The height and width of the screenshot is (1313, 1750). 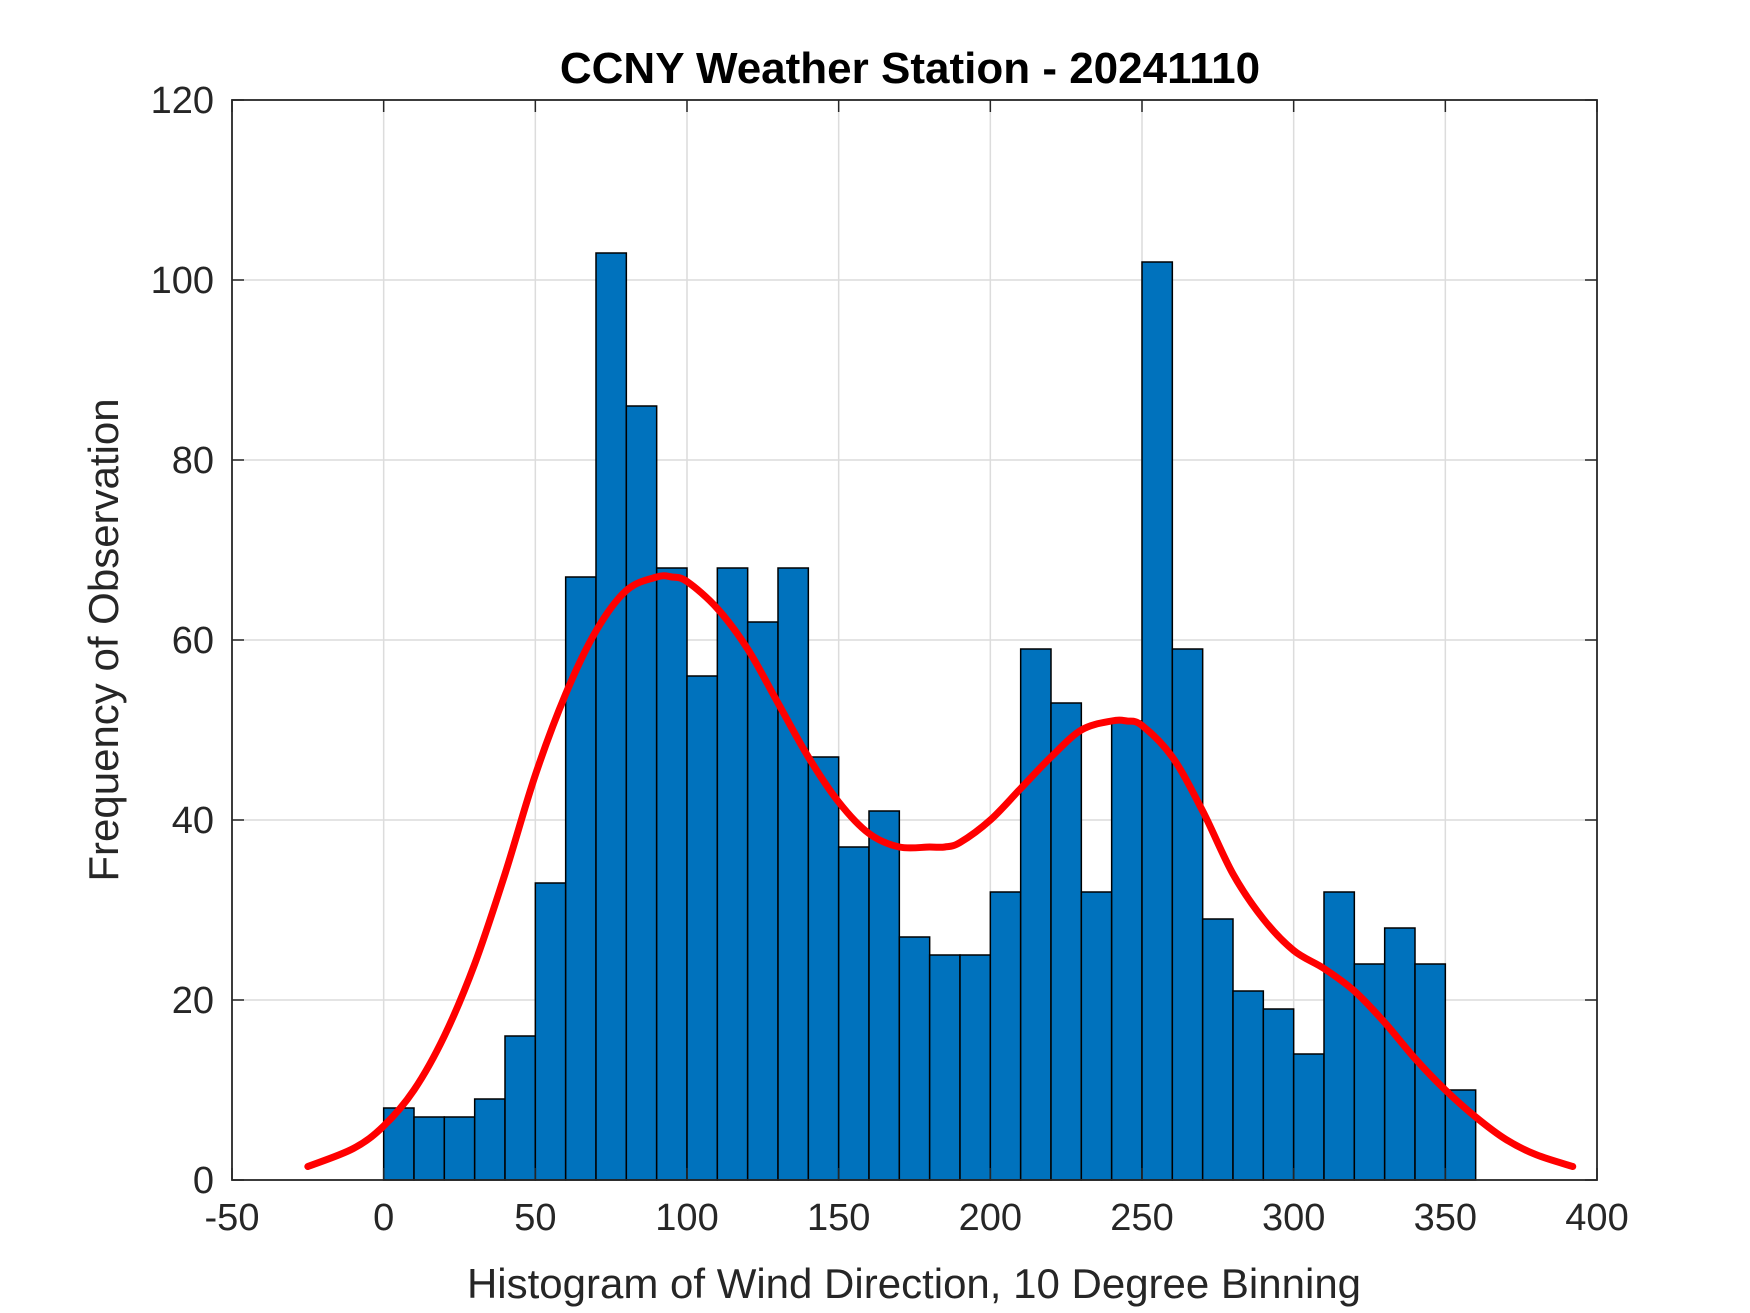 I want to click on x-tick-label: 100, so click(x=686, y=1218).